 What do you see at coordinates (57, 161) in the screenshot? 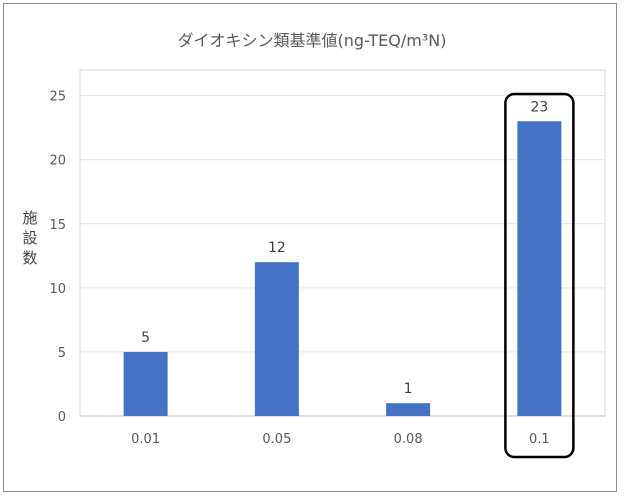
I see `y-tick-label: 20` at bounding box center [57, 161].